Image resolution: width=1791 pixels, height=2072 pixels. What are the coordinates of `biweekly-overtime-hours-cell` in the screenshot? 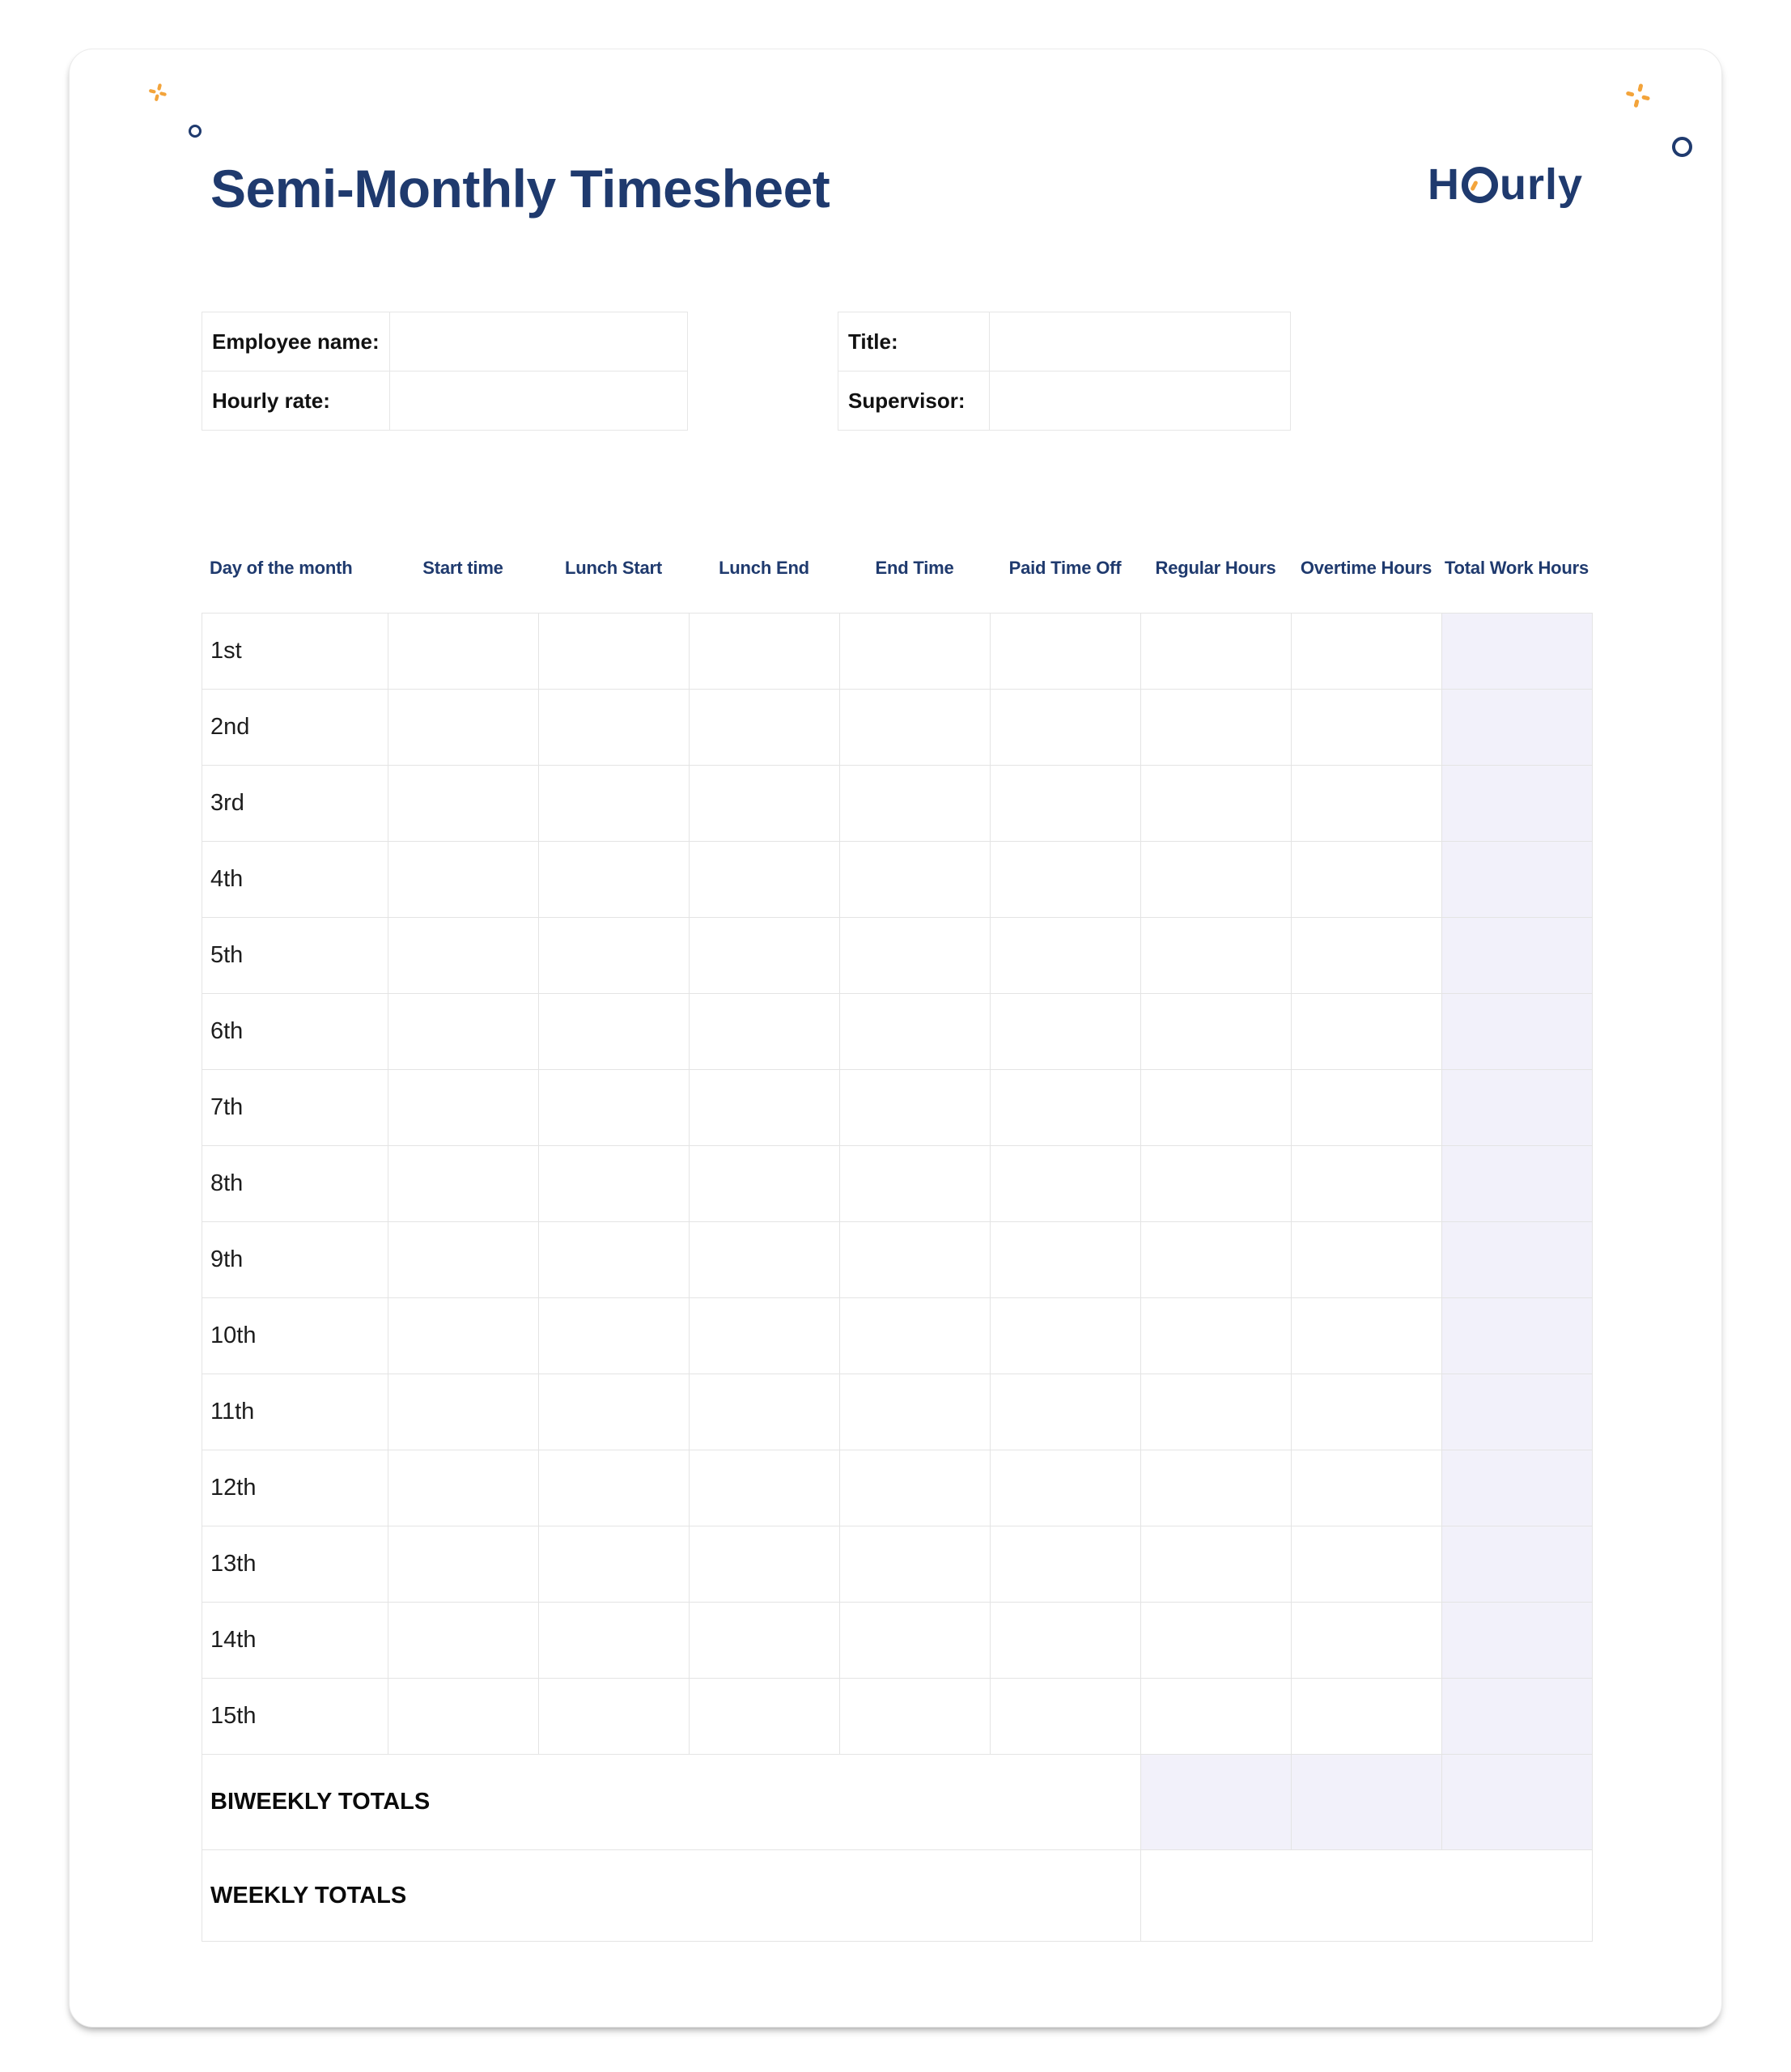 It's located at (1366, 1802).